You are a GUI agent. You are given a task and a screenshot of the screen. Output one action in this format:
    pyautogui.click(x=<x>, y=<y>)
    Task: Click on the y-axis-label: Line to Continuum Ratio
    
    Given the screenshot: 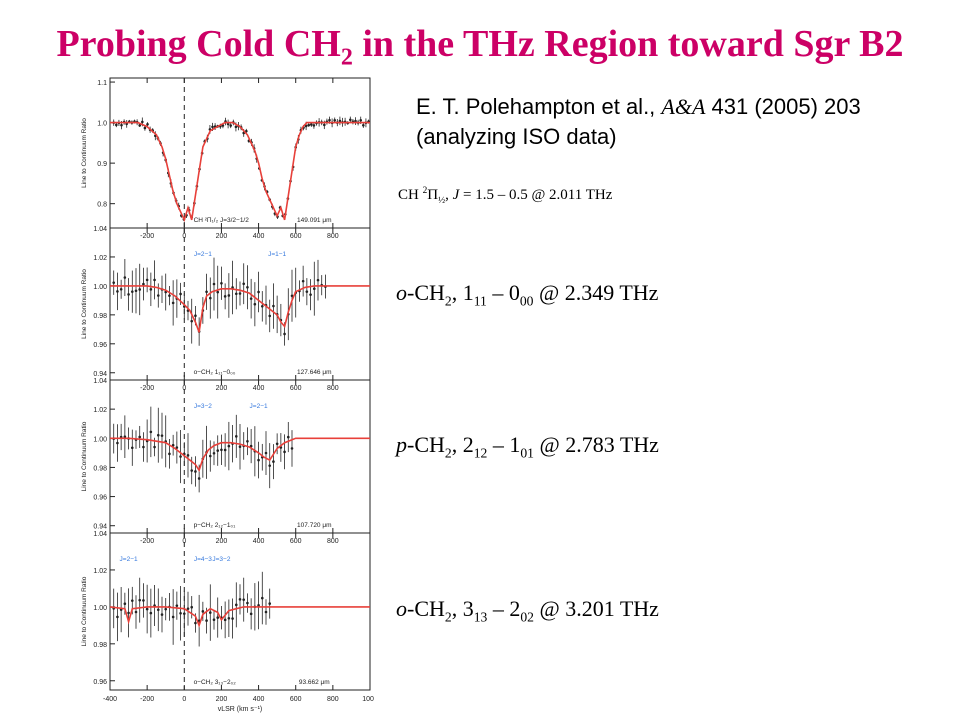 What is the action you would take?
    pyautogui.click(x=84, y=304)
    